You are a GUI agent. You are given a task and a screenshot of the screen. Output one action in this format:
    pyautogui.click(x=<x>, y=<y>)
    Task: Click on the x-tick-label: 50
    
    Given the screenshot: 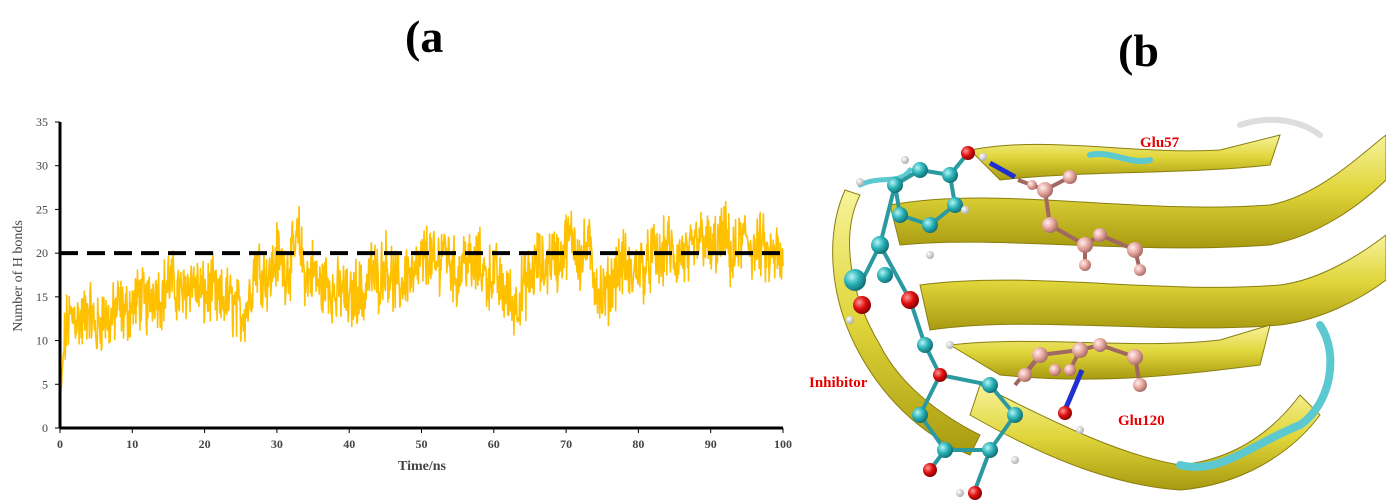 What is the action you would take?
    pyautogui.click(x=422, y=444)
    